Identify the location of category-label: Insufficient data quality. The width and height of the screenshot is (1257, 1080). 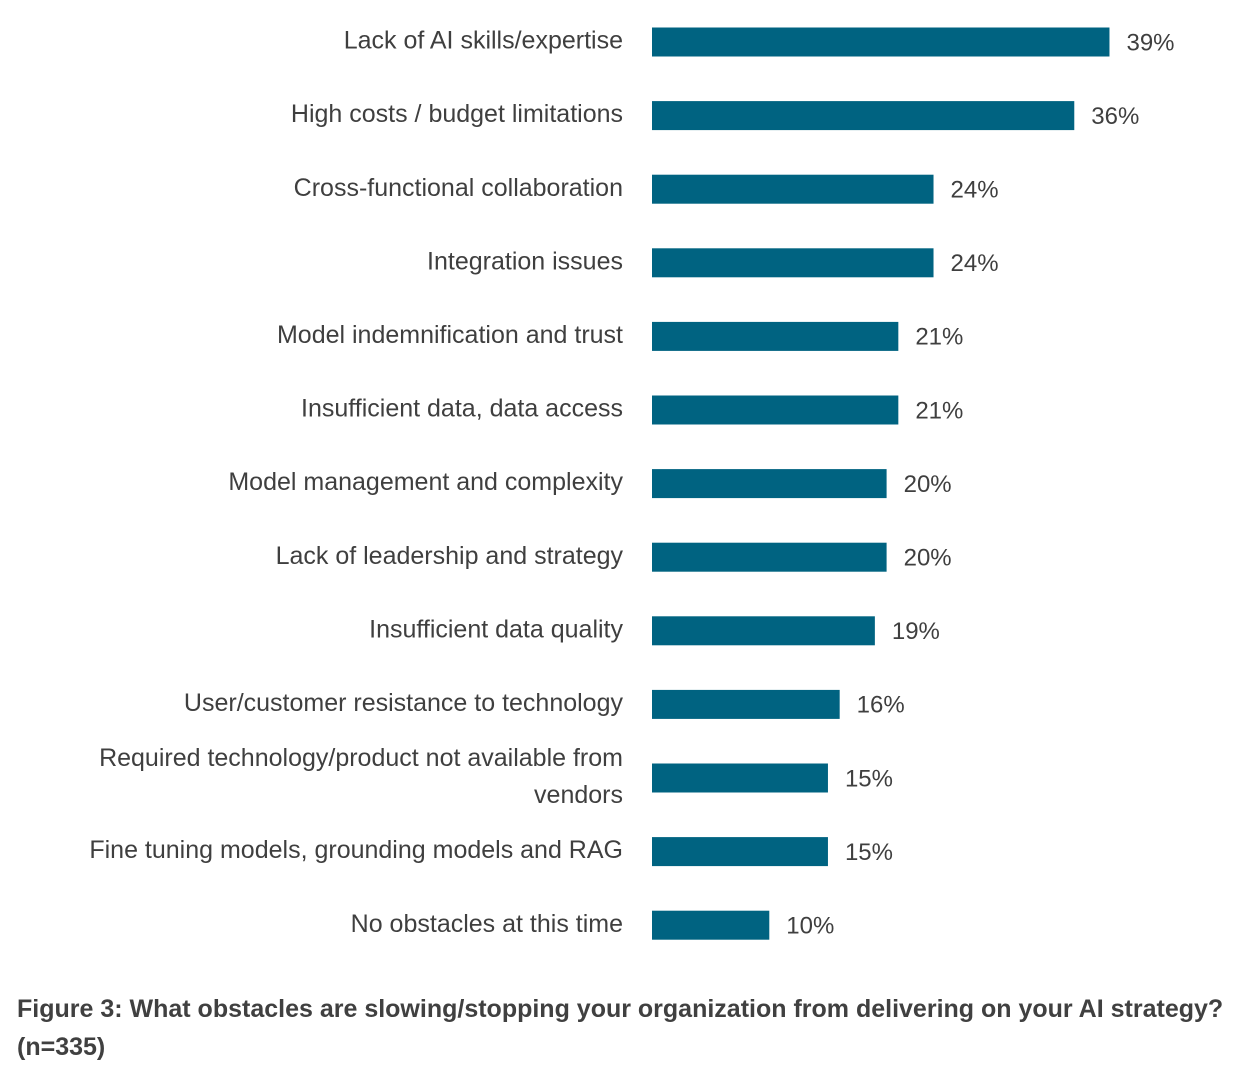
(496, 629).